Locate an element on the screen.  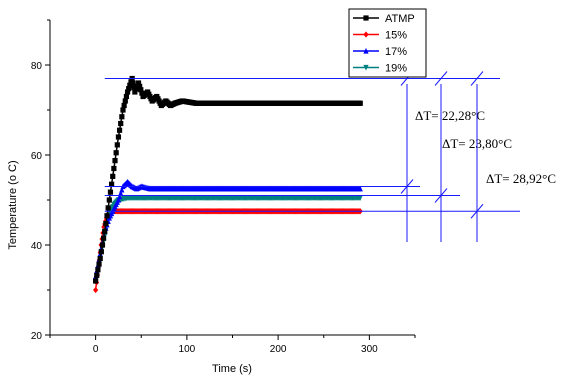
x-tick-label: 100 is located at coordinates (187, 349).